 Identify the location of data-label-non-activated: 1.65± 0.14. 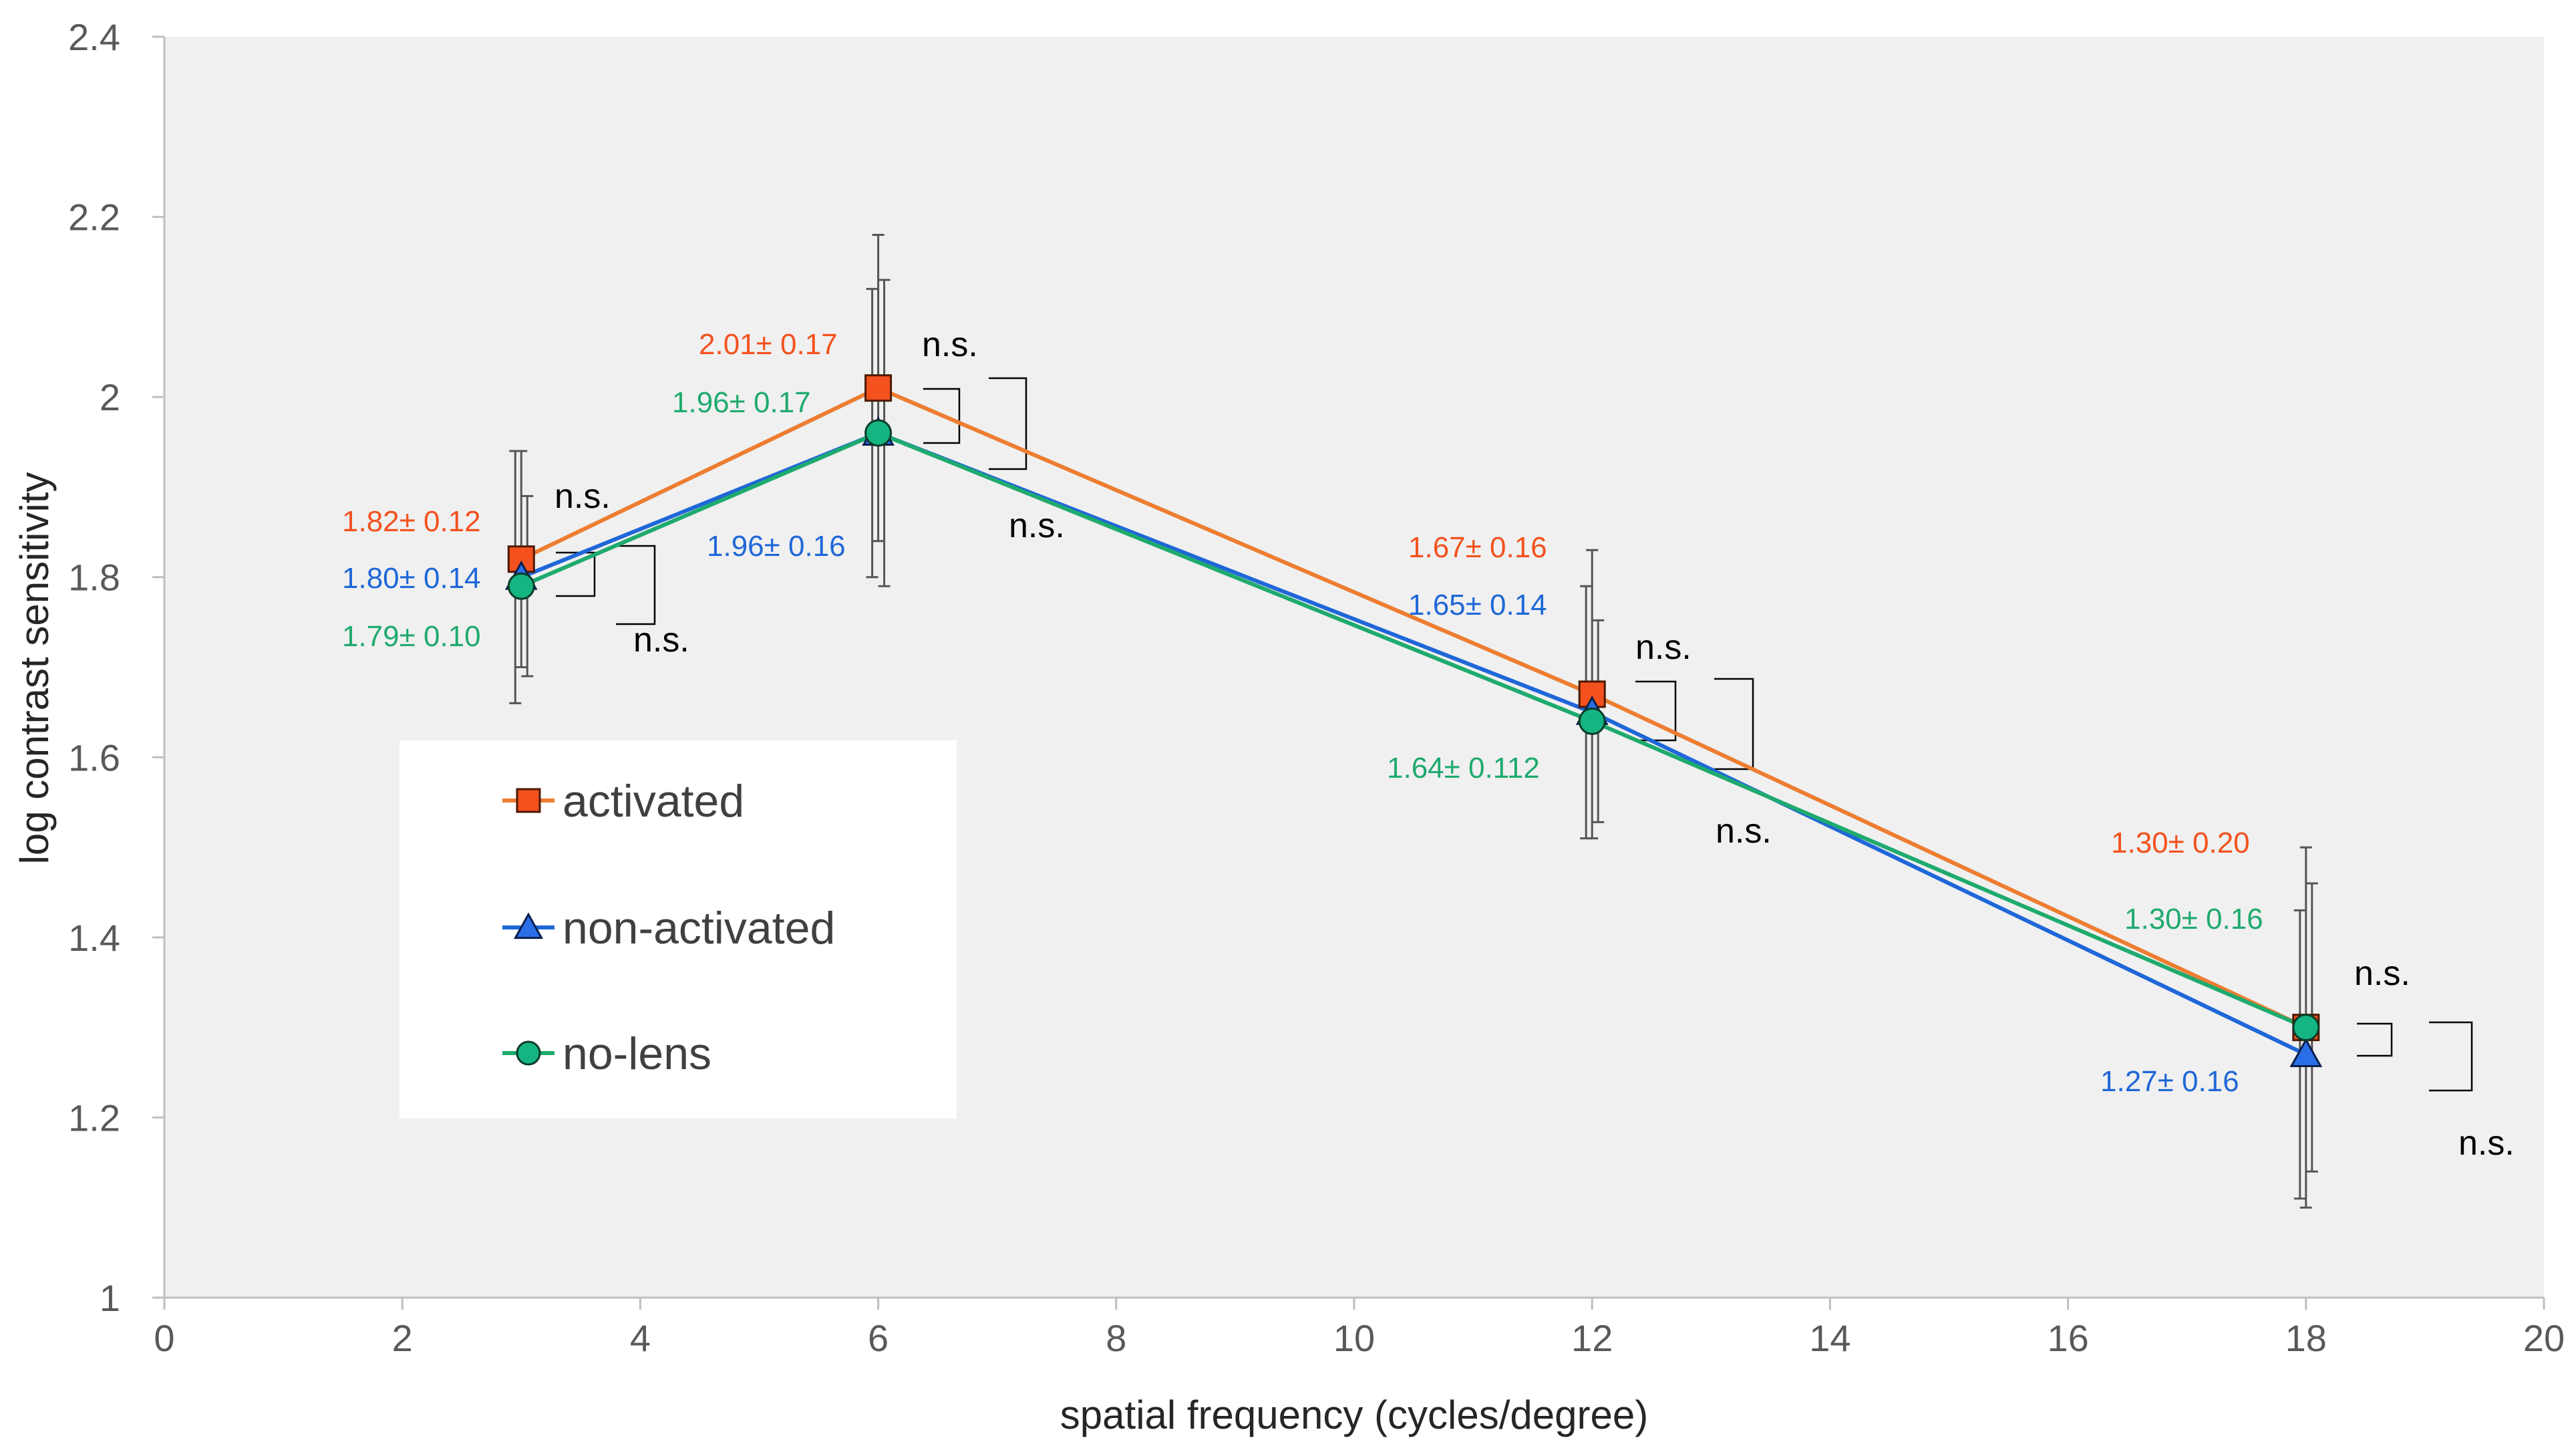
(1477, 605).